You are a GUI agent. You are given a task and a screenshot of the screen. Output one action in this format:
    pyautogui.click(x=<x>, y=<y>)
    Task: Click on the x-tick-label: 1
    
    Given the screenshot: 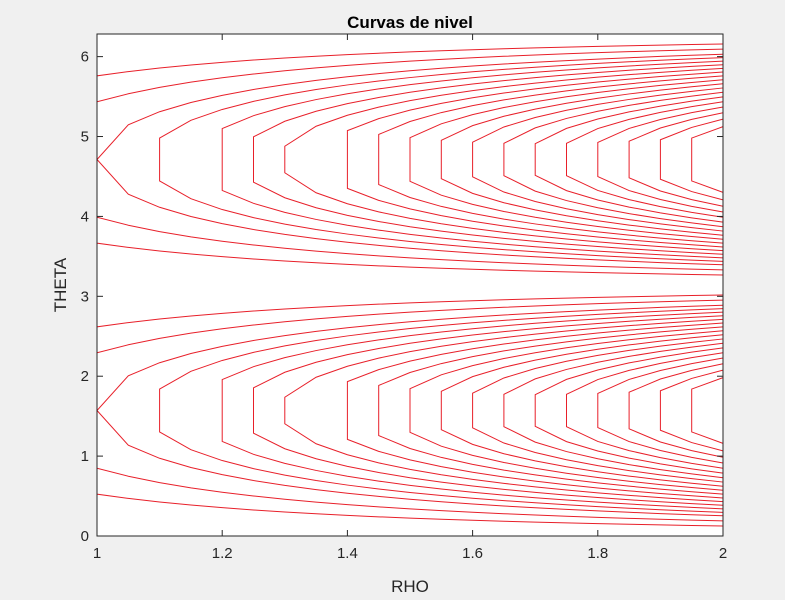 What is the action you would take?
    pyautogui.click(x=97, y=553)
    